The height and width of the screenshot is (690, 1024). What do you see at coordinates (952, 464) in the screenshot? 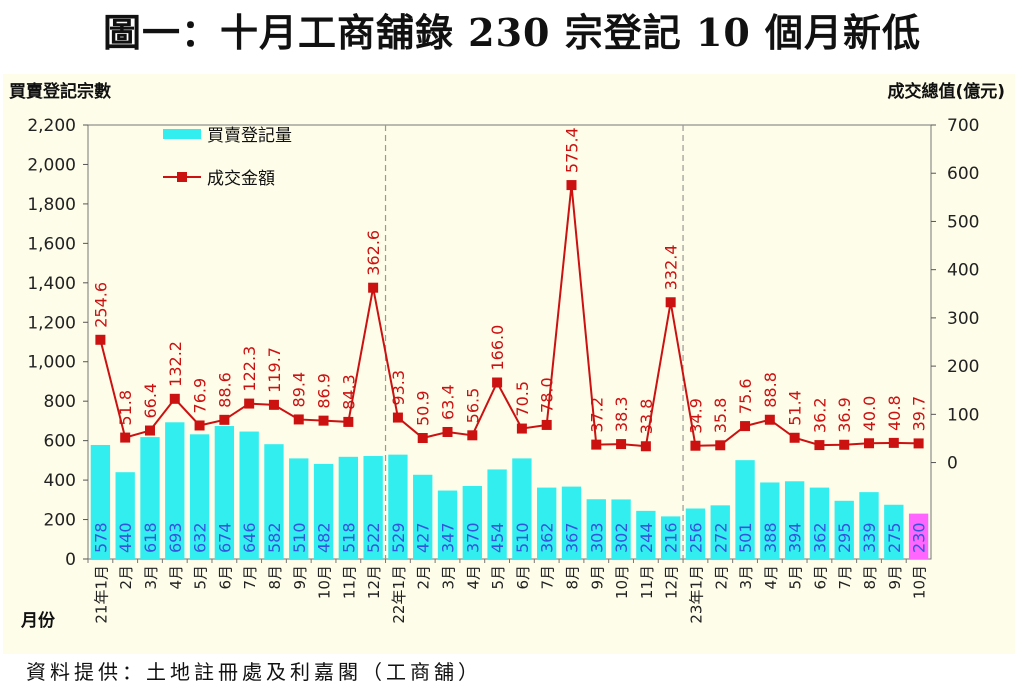
I see `right-tick-label: 0` at bounding box center [952, 464].